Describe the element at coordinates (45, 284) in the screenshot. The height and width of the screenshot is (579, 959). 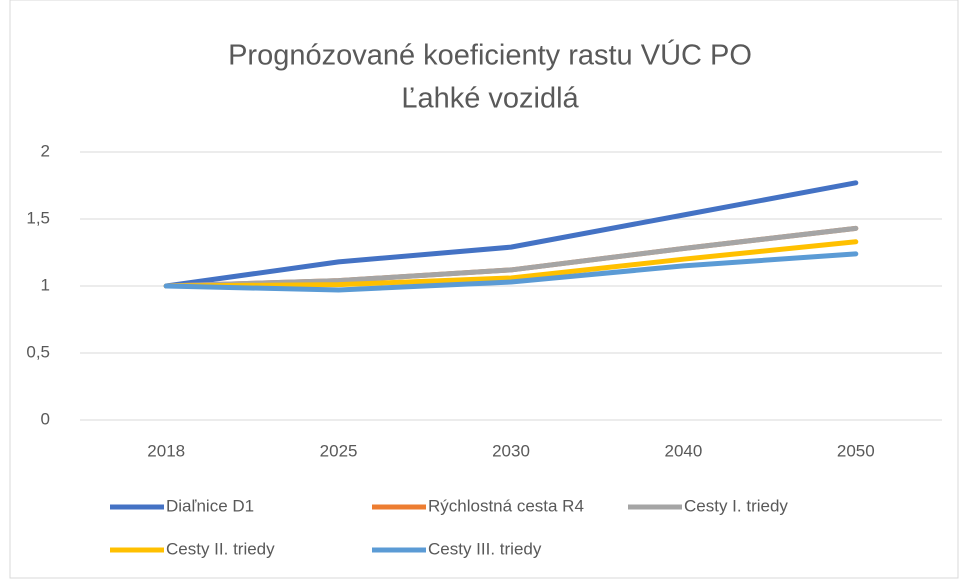
I see `y-tick-label: 1` at that location.